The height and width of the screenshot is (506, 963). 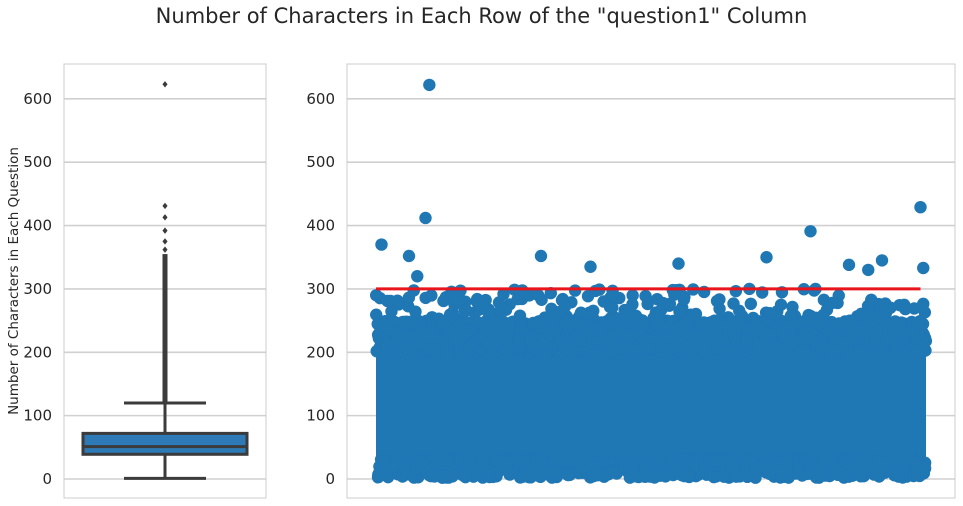 What do you see at coordinates (651, 408) in the screenshot?
I see `scatter-dense-core` at bounding box center [651, 408].